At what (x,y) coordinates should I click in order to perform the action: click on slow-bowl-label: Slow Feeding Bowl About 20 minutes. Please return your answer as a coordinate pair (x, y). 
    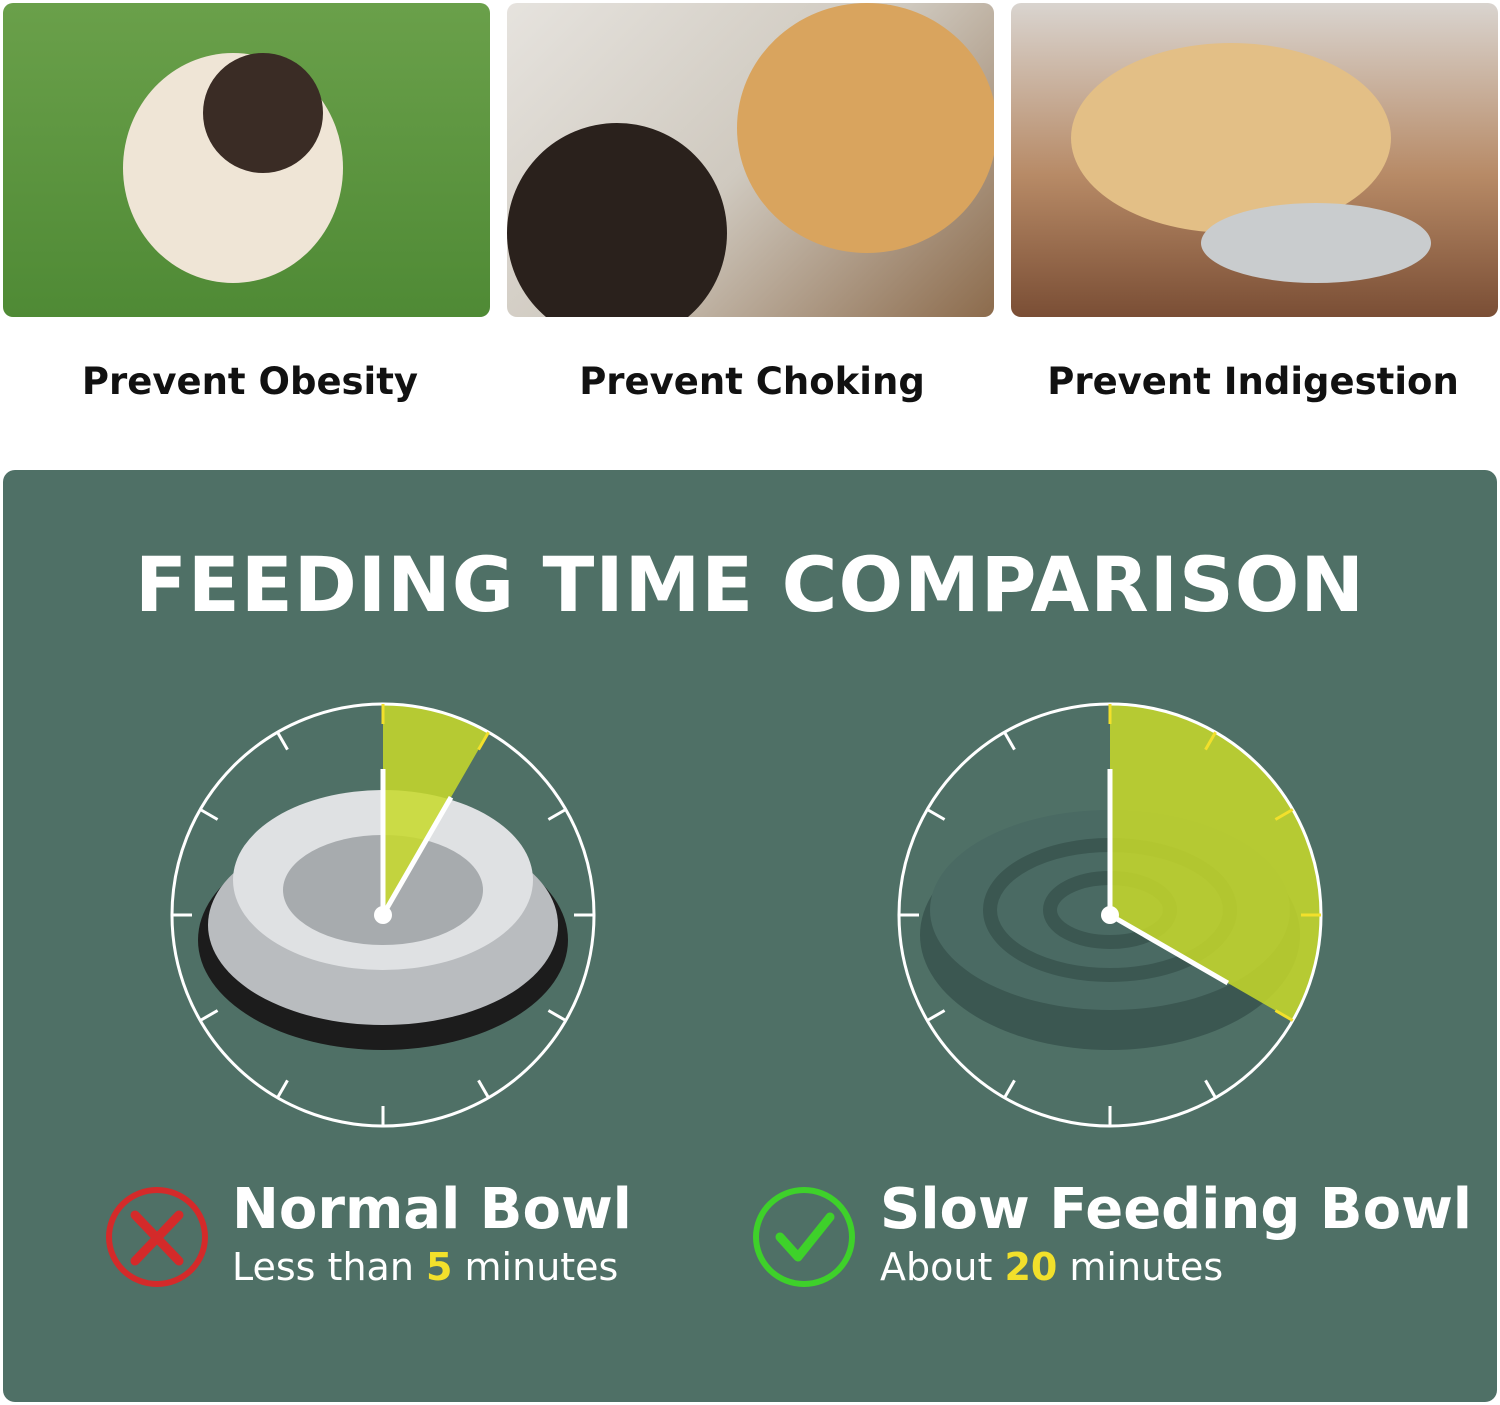
    Looking at the image, I should click on (1176, 1235).